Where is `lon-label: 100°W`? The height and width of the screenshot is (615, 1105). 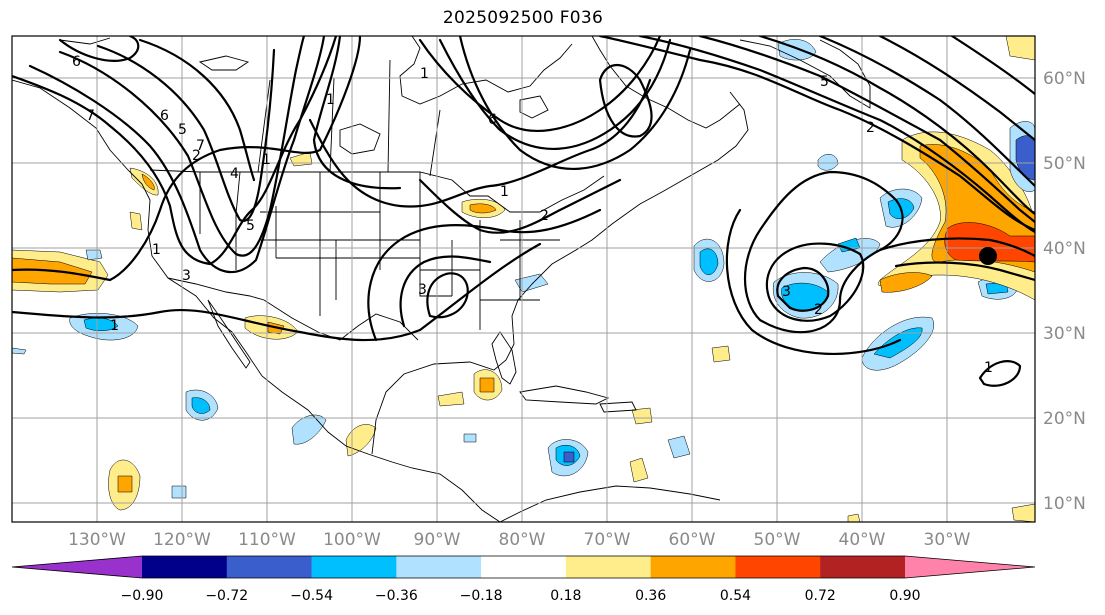
lon-label: 100°W is located at coordinates (352, 540).